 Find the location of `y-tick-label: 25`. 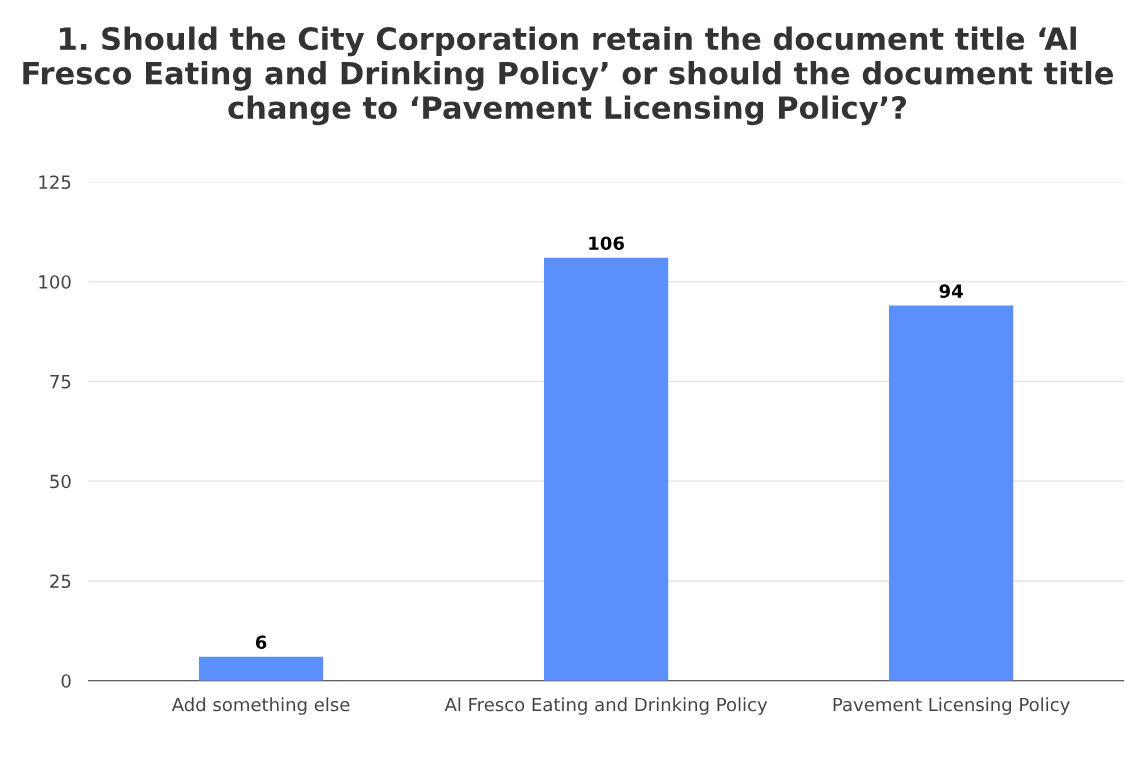

y-tick-label: 25 is located at coordinates (60, 581).